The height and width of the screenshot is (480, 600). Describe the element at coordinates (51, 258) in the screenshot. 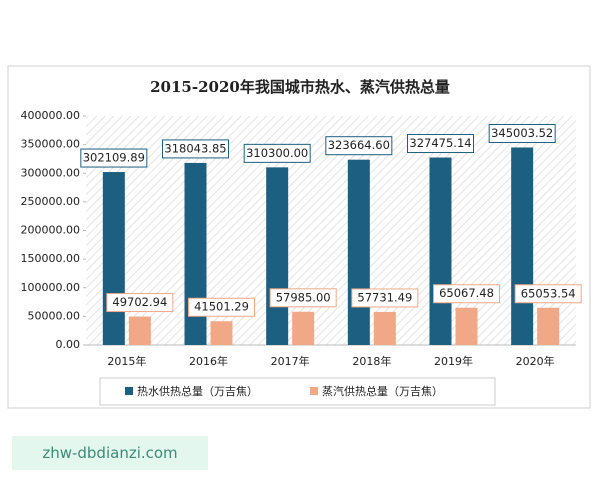

I see `y-tick-label: 150000.00` at that location.